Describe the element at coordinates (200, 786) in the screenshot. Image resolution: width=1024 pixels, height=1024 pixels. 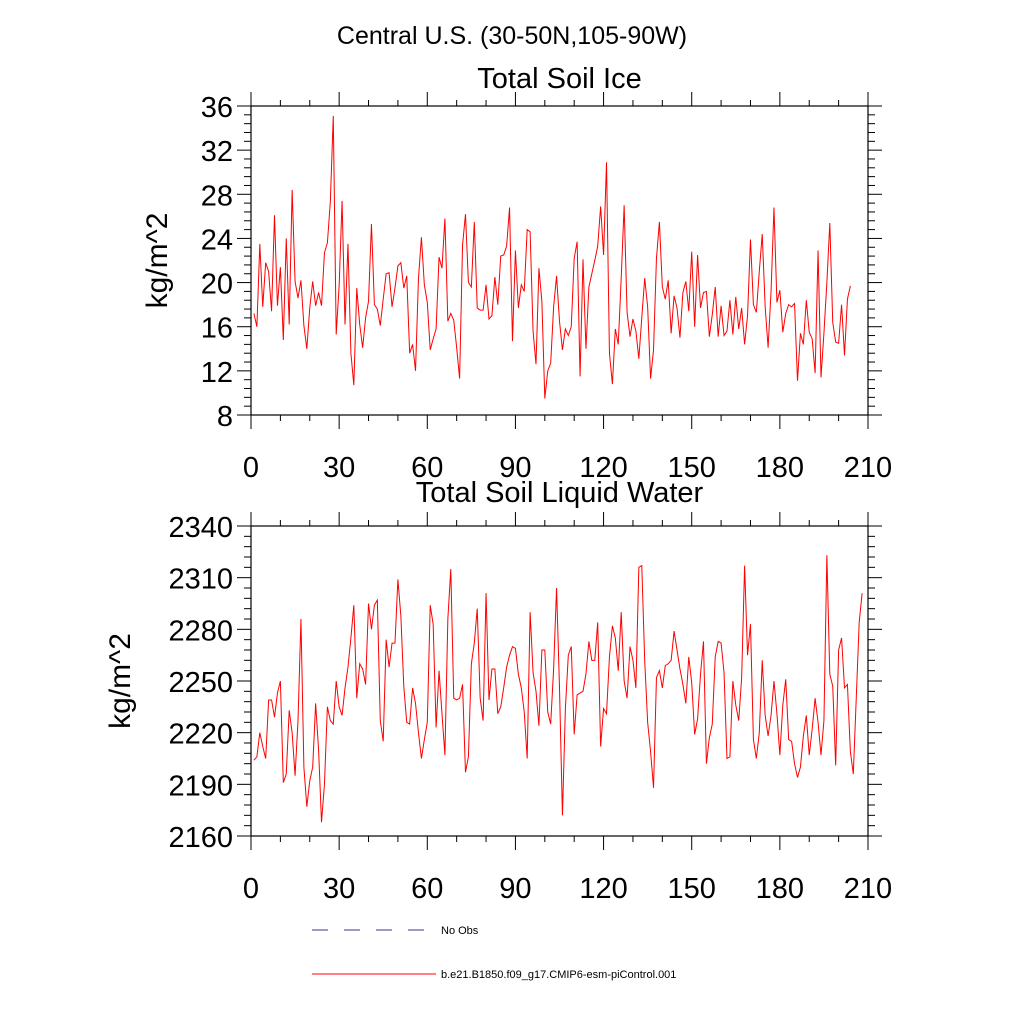
I see `y-tick-label: 2190` at that location.